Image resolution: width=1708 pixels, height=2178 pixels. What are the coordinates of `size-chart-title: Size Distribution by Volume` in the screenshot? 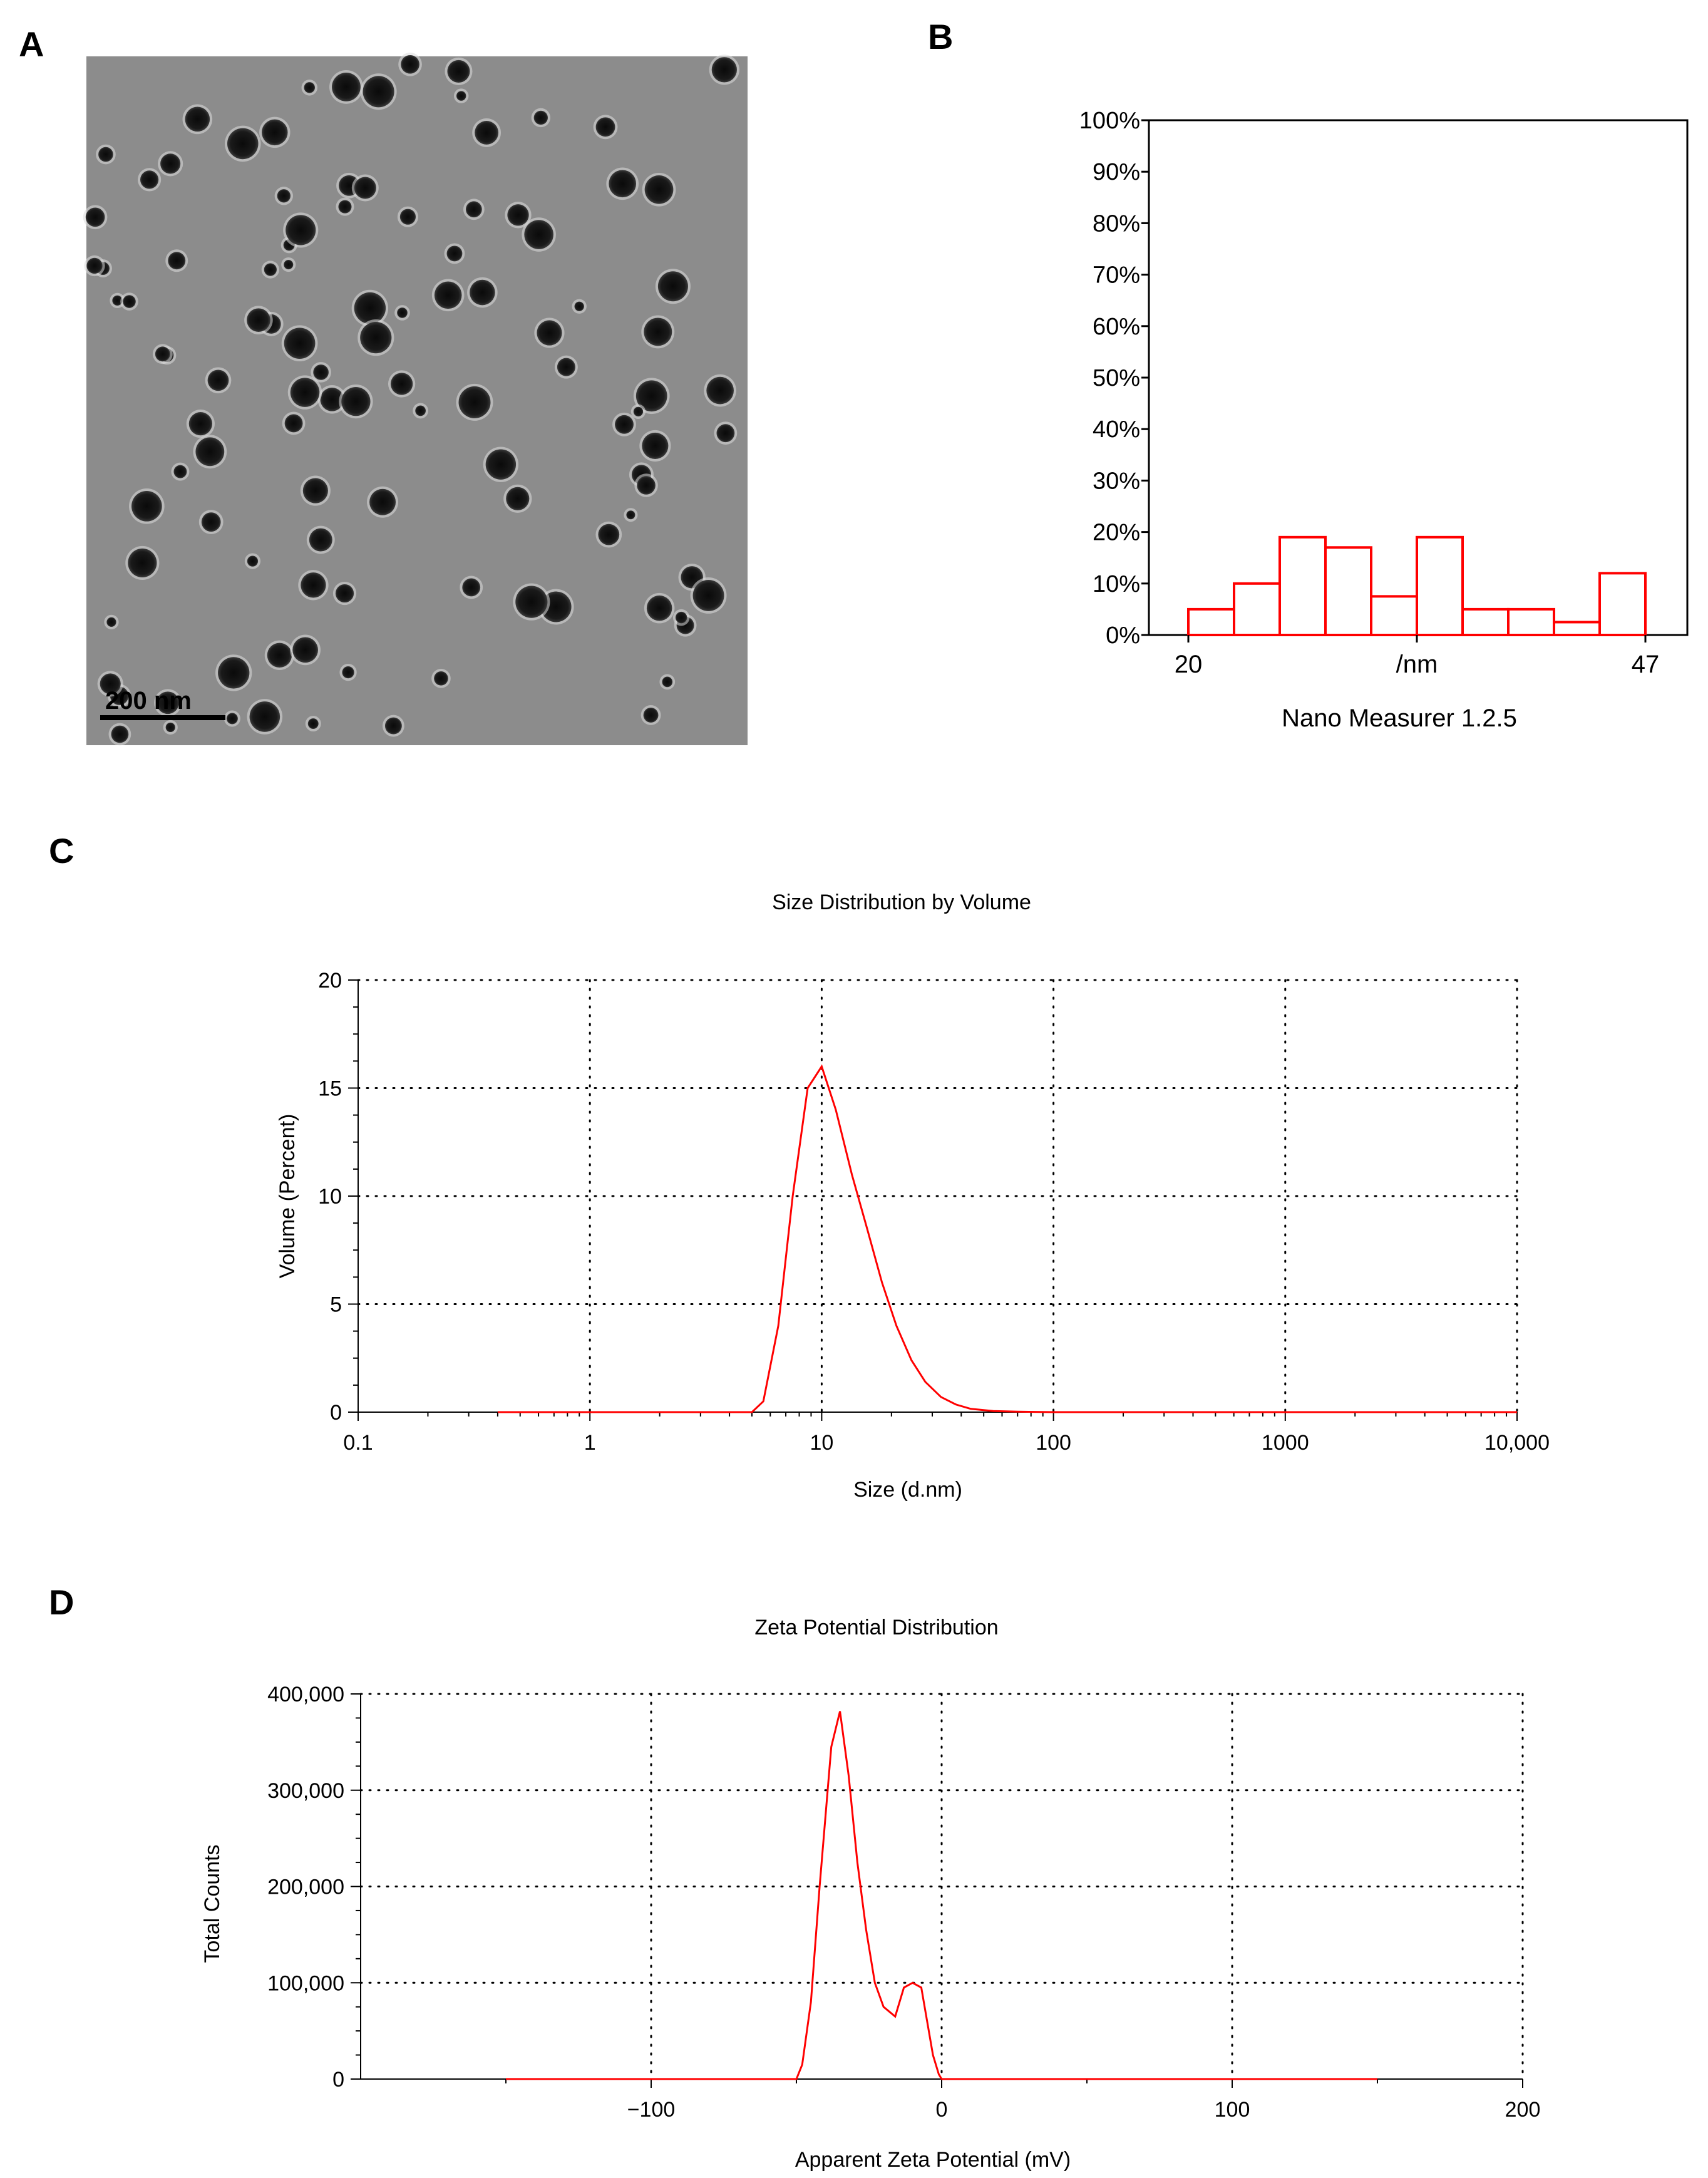 It's located at (901, 902).